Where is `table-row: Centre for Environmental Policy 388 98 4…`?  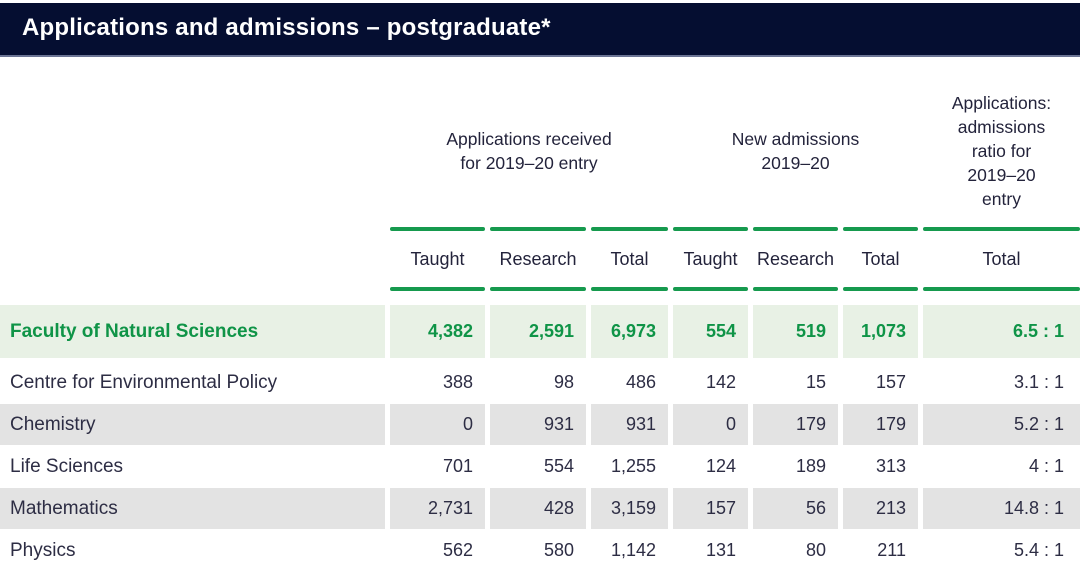 table-row: Centre for Environmental Policy 388 98 4… is located at coordinates (540, 382).